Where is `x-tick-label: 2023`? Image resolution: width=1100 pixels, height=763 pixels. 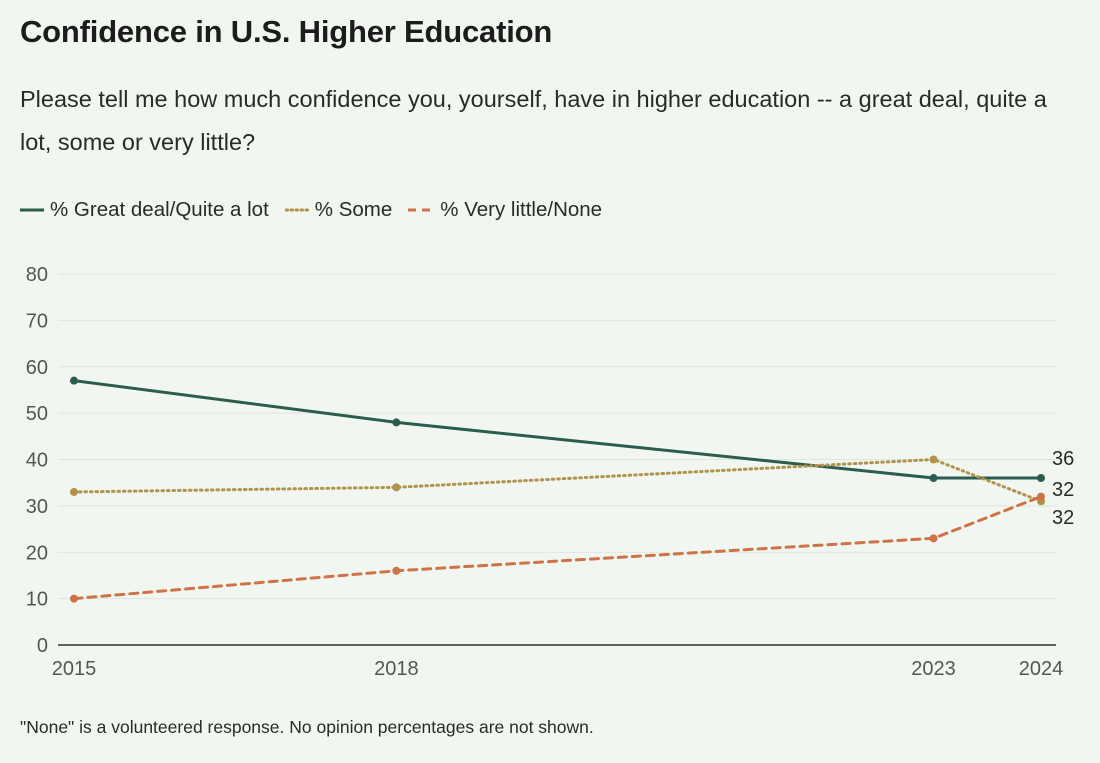
x-tick-label: 2023 is located at coordinates (933, 669).